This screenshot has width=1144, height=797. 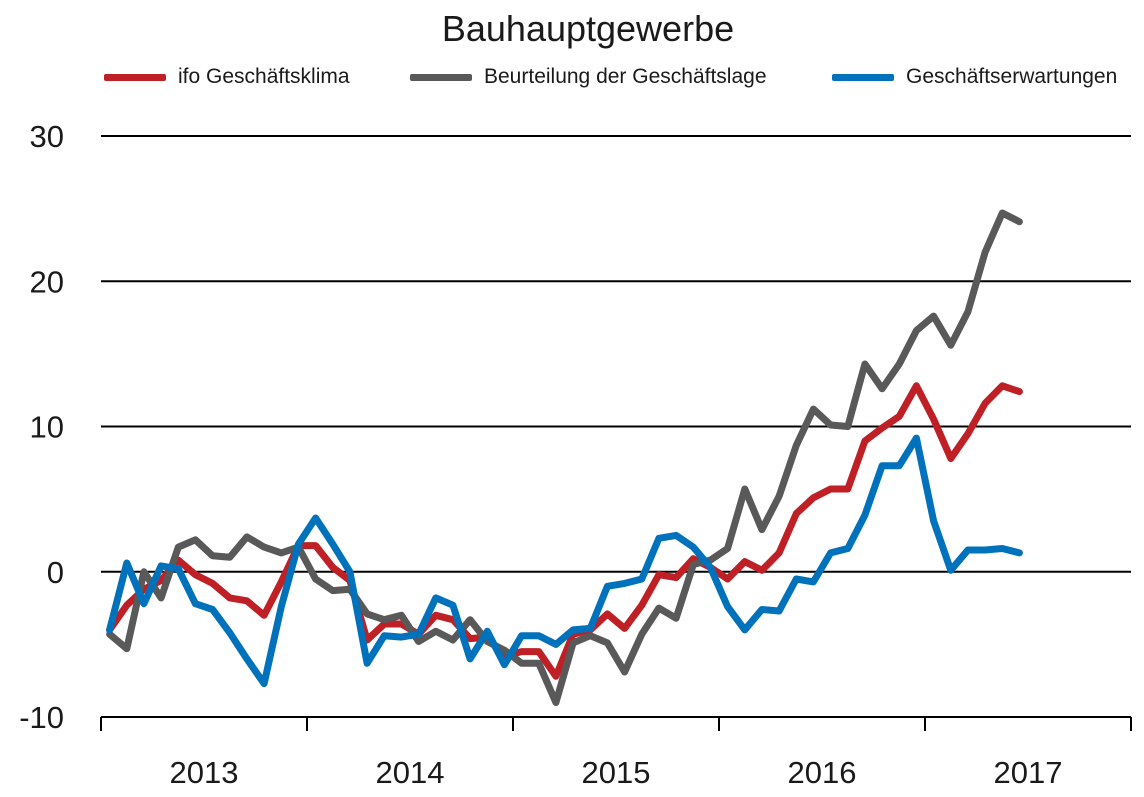 What do you see at coordinates (441, 77) in the screenshot?
I see `legend-swatch-geschaeftslage` at bounding box center [441, 77].